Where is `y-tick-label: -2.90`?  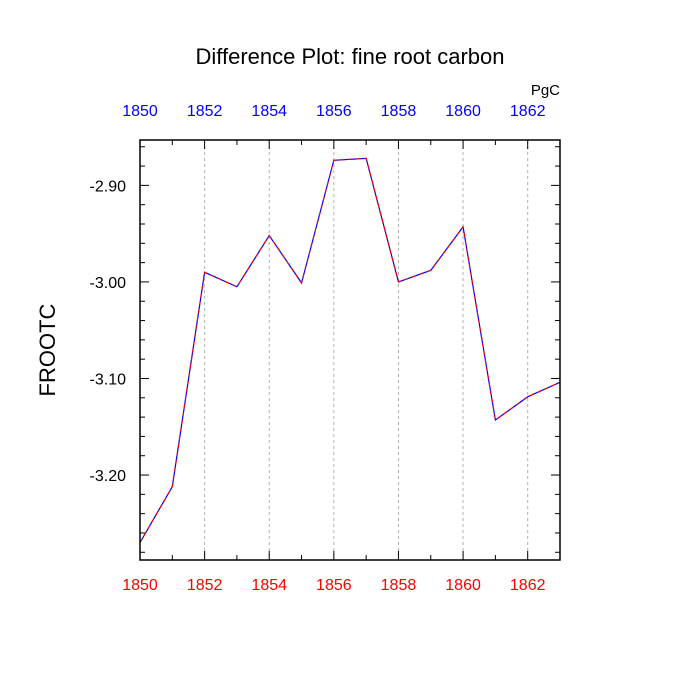
y-tick-label: -2.90 is located at coordinates (108, 186).